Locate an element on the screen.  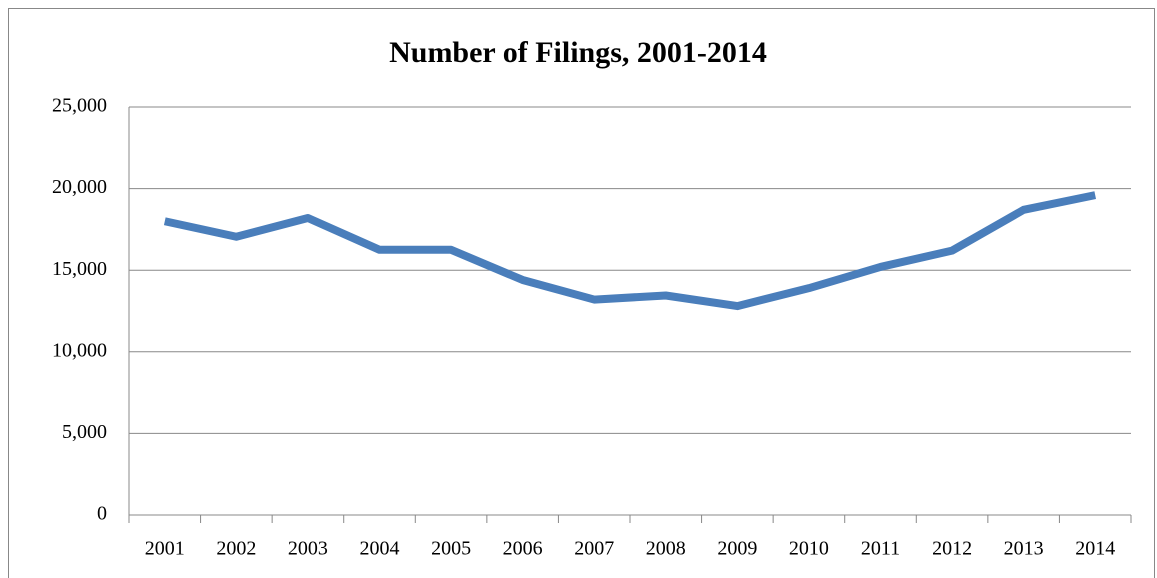
y-tick-label: 15,000 is located at coordinates (79, 269).